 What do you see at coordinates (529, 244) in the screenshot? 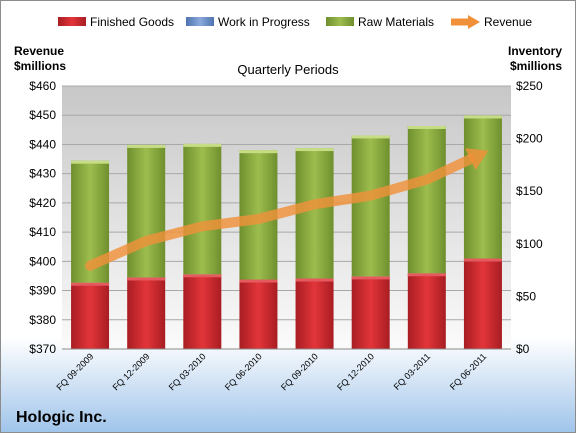
I see `right-axis-tick-label: $100` at bounding box center [529, 244].